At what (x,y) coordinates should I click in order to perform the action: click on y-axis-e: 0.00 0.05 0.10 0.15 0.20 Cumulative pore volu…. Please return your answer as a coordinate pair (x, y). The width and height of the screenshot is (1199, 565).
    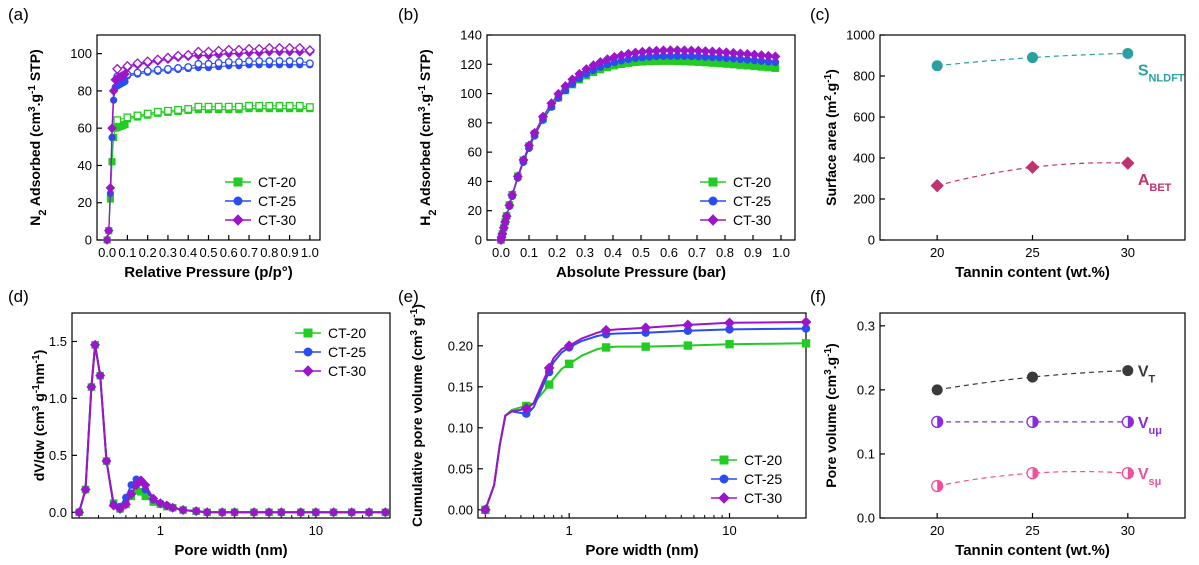
    Looking at the image, I should click on (446, 415).